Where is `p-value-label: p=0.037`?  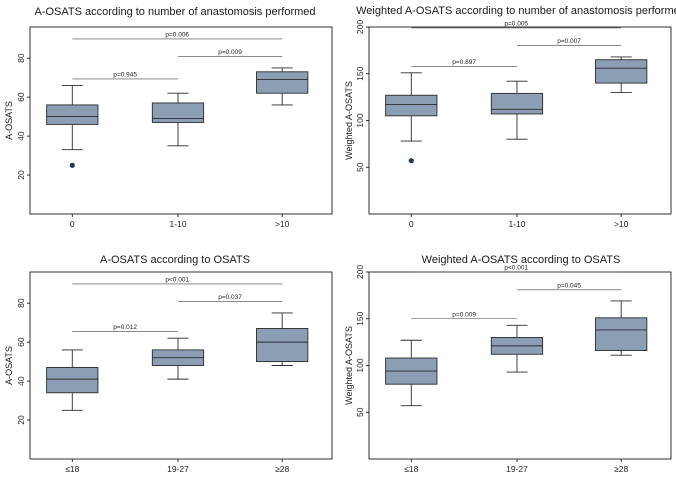 p-value-label: p=0.037 is located at coordinates (230, 297).